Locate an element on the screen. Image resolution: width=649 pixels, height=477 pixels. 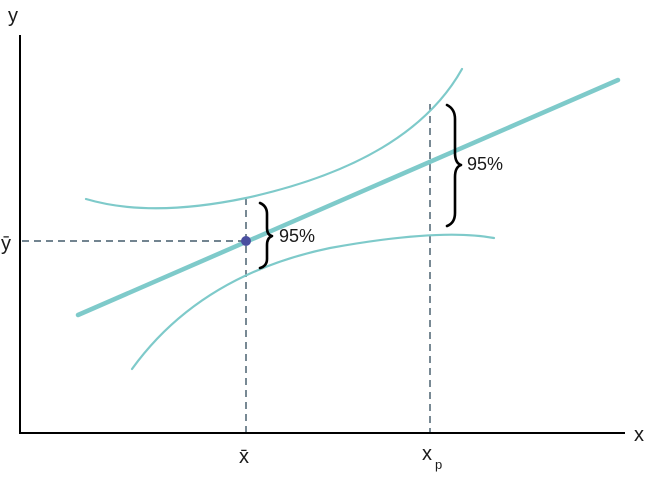
x-mean-tick-label: x̄ is located at coordinates (244, 457).